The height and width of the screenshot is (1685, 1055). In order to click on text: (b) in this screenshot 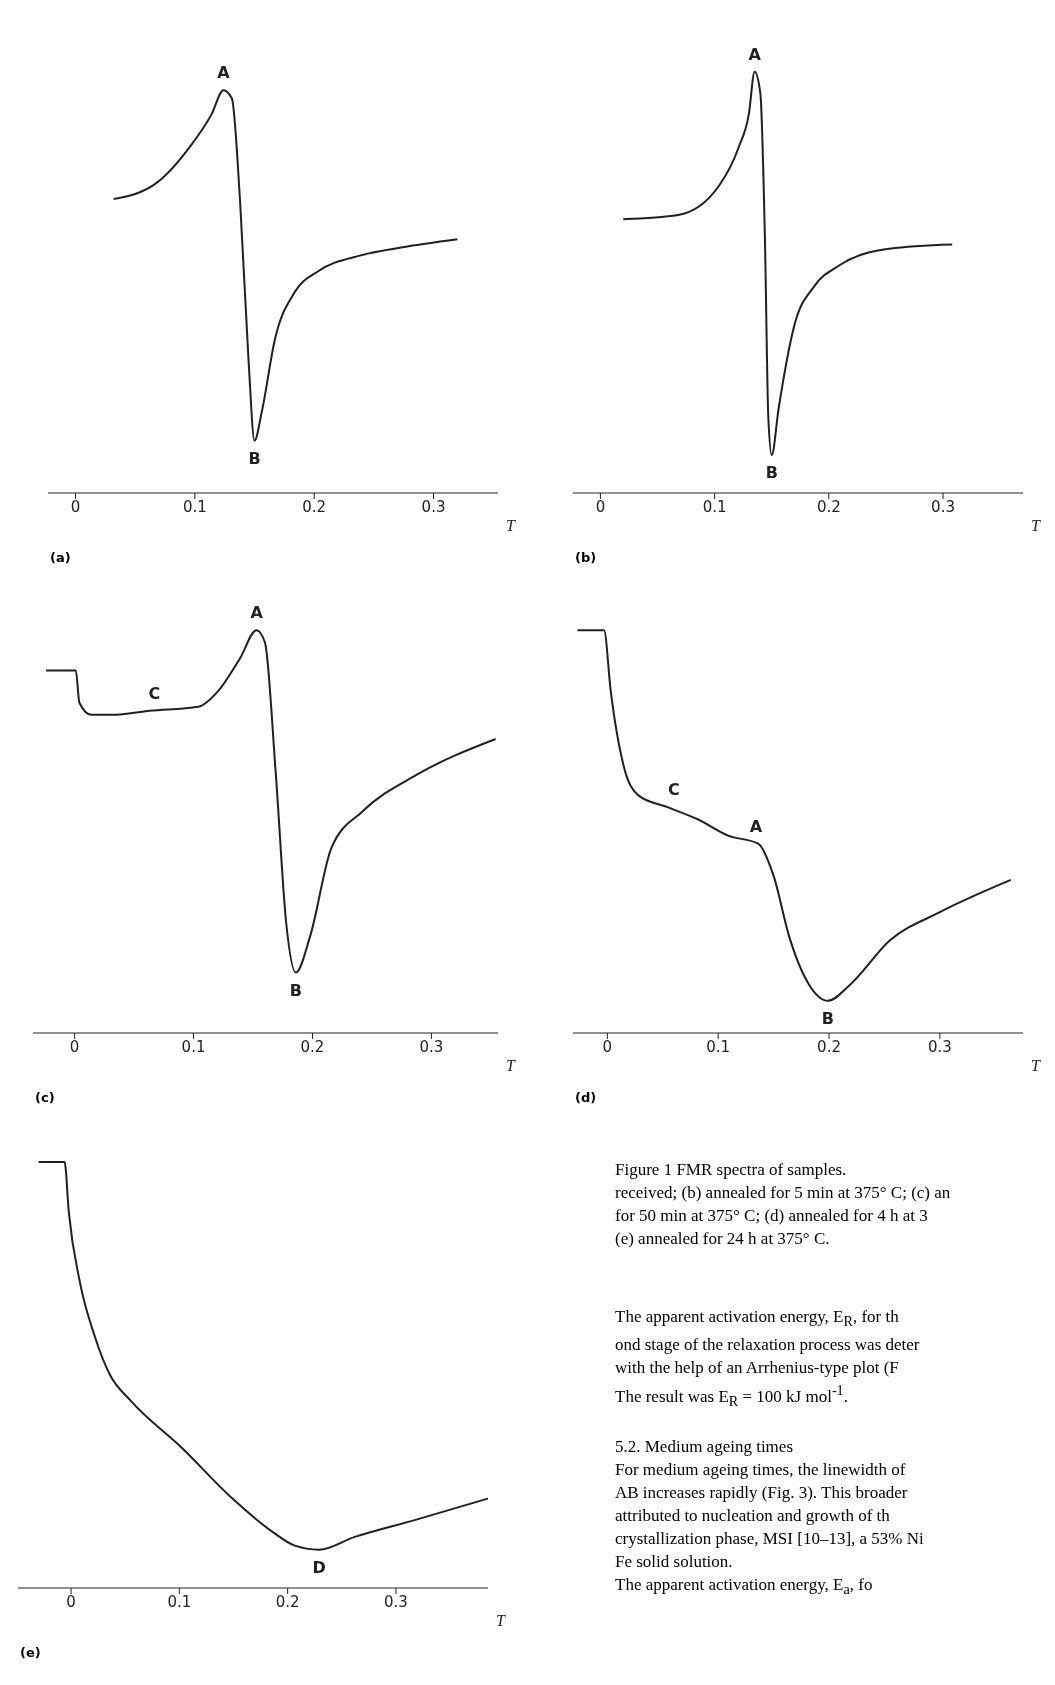, I will do `click(586, 557)`.